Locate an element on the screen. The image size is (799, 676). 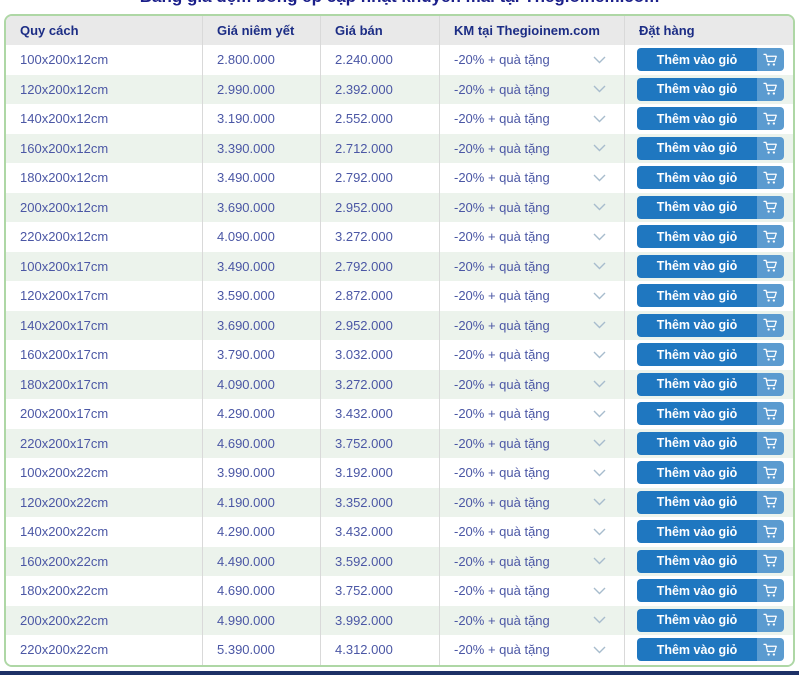
sale-price-cell: 3.272.000 is located at coordinates (379, 384).